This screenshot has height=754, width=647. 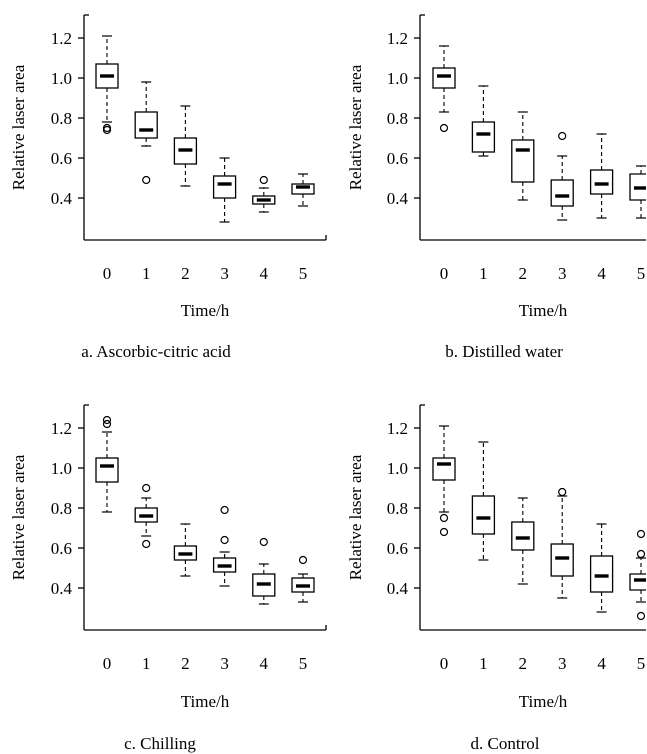 What do you see at coordinates (505, 743) in the screenshot?
I see `panel-caption: d. Control` at bounding box center [505, 743].